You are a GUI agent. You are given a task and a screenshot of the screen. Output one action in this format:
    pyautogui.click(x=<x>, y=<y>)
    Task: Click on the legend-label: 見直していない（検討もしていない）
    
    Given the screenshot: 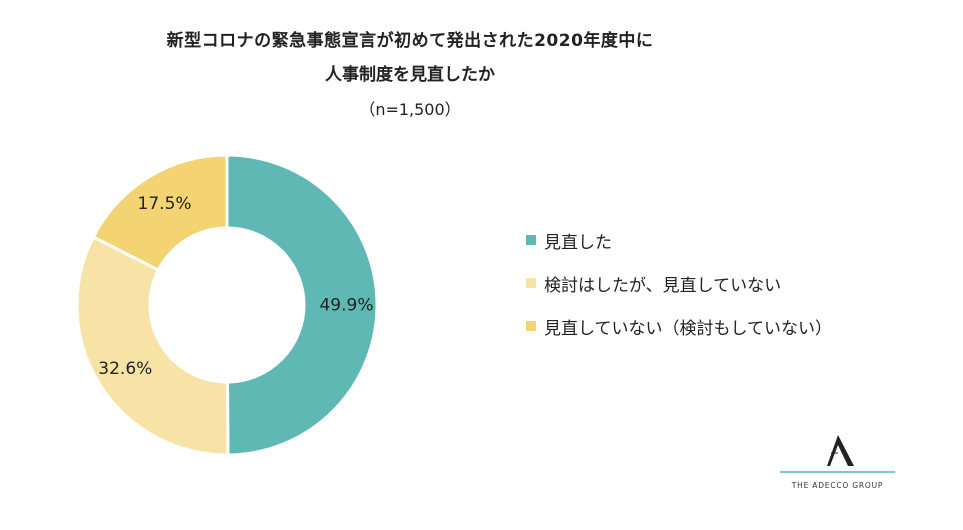 What is the action you would take?
    pyautogui.click(x=688, y=328)
    